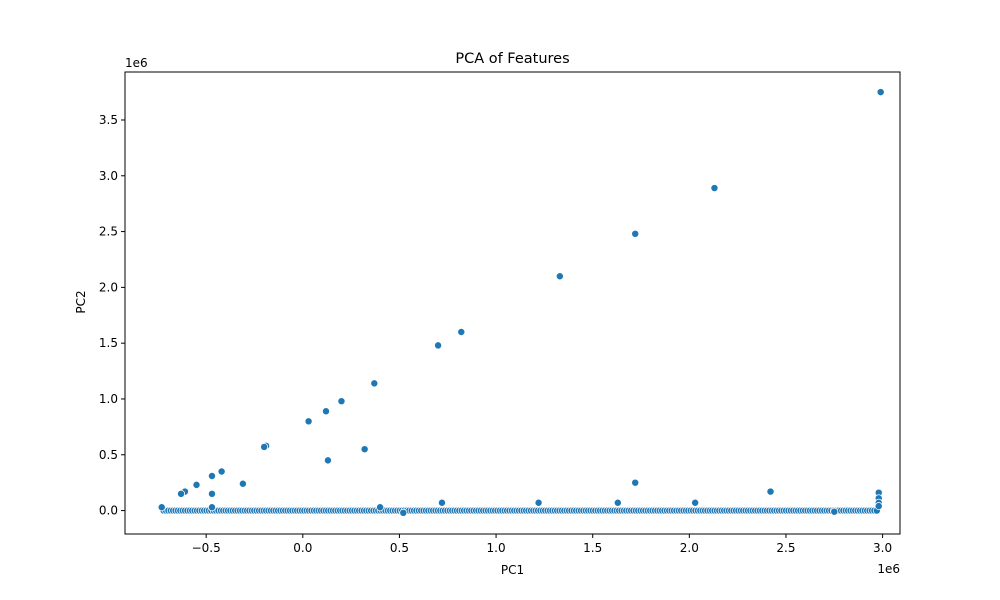 The image size is (1000, 600). I want to click on y-tick-label: 1.5, so click(108, 343).